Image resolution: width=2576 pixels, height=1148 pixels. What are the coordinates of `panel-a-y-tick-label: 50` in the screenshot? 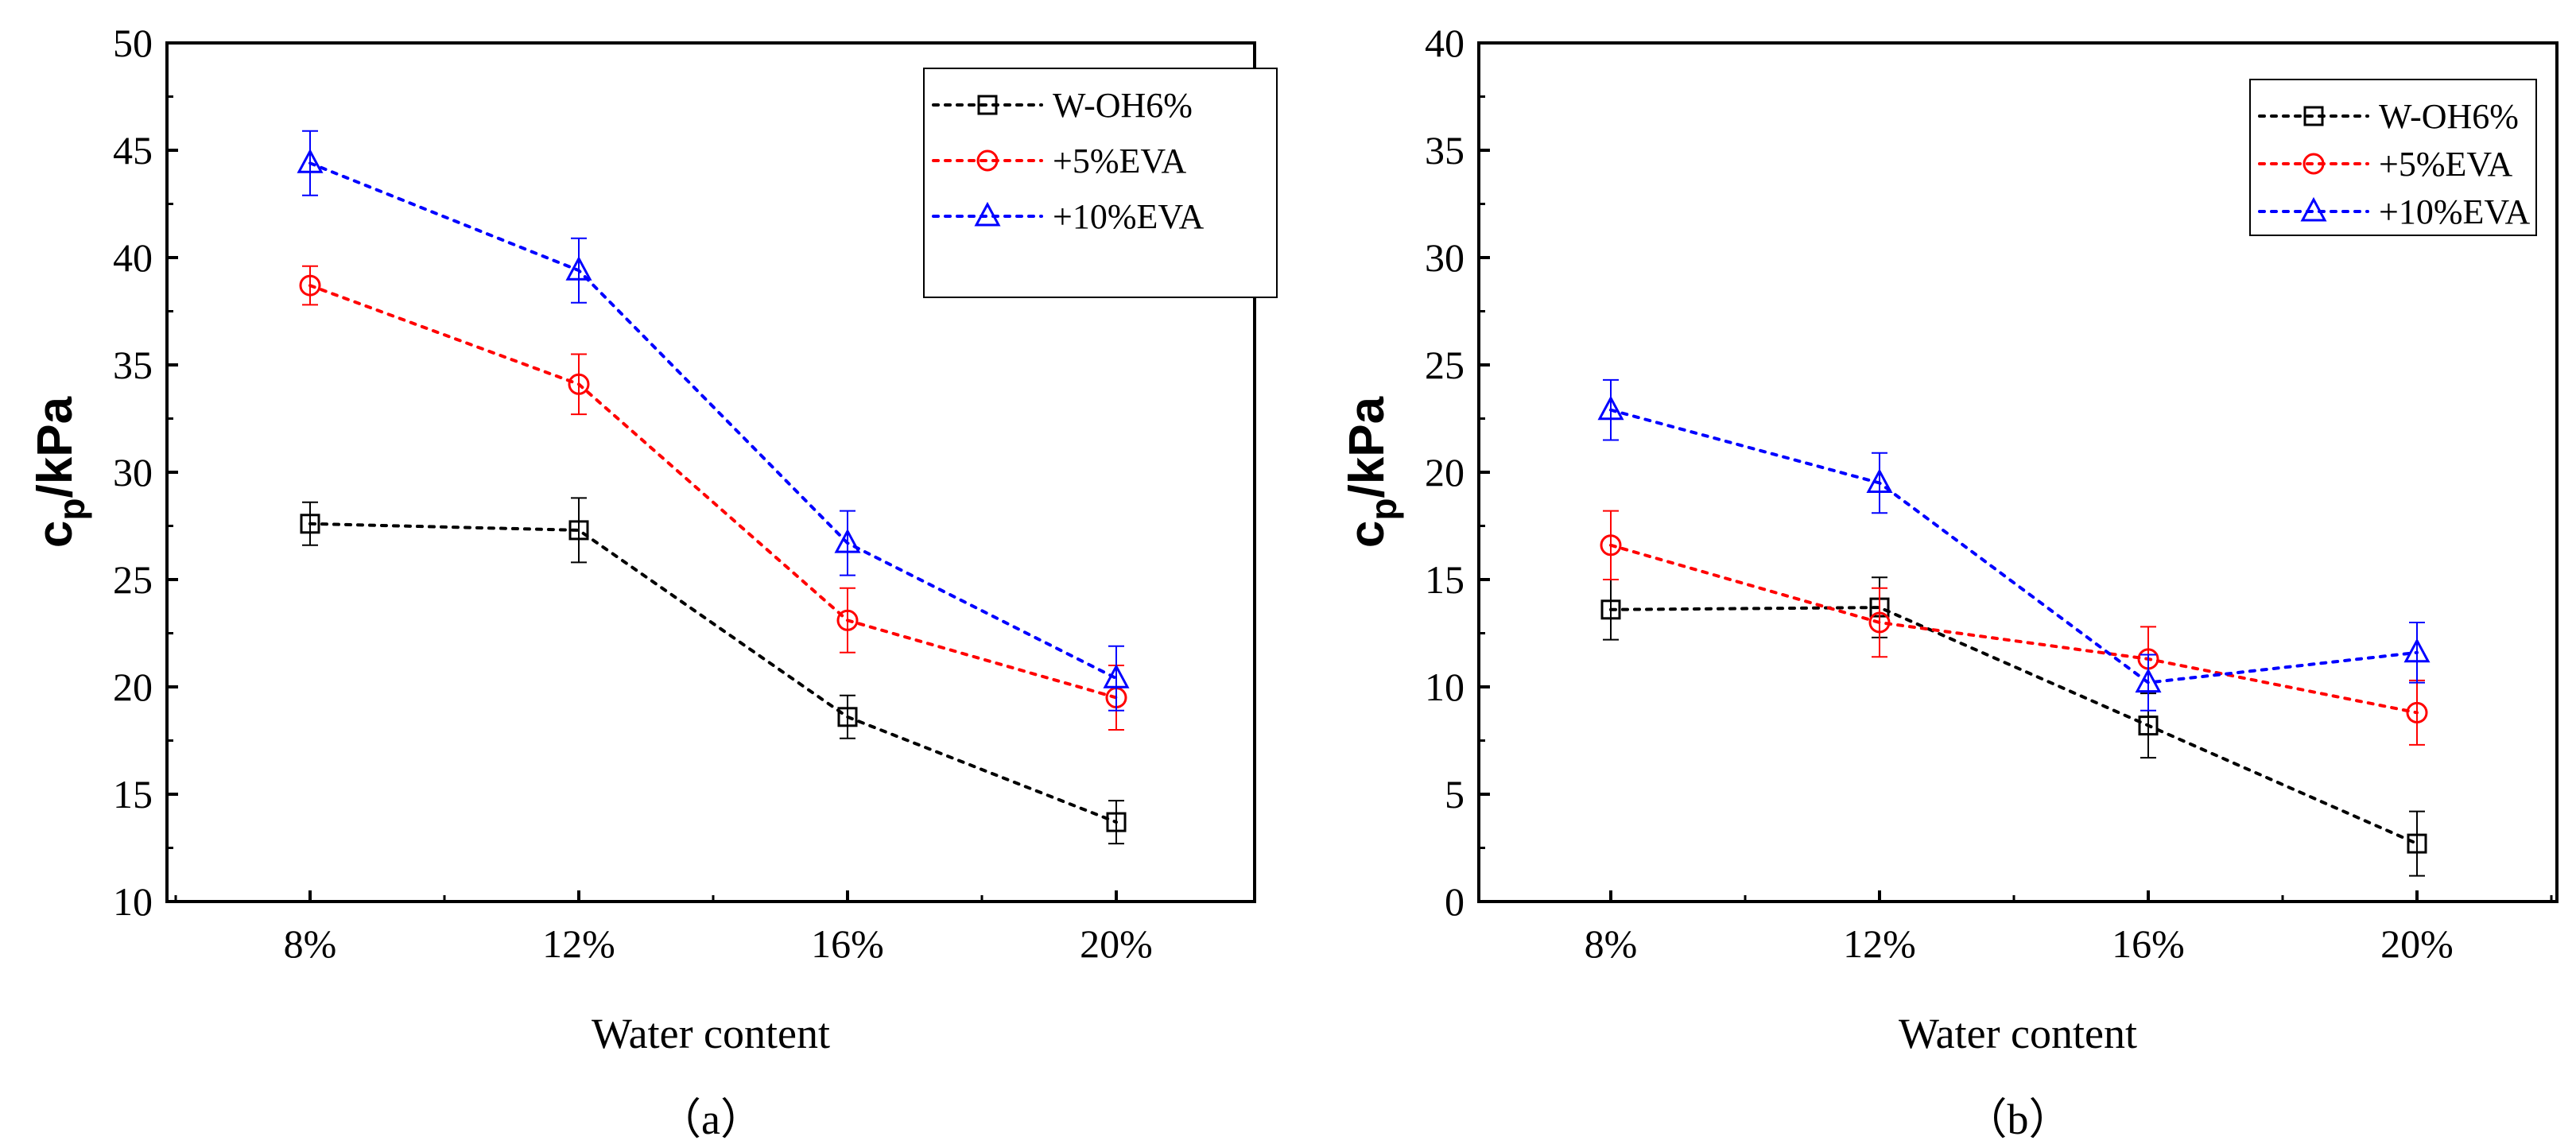 It's located at (133, 43).